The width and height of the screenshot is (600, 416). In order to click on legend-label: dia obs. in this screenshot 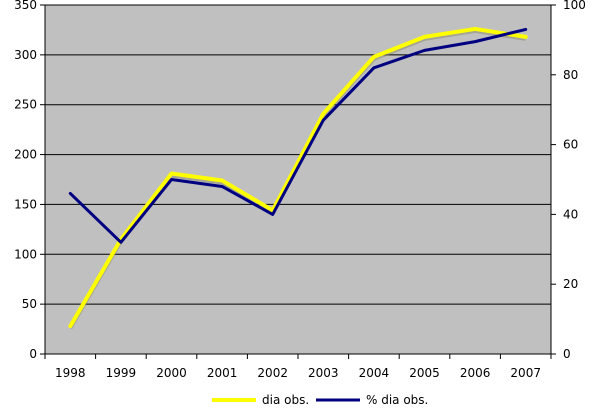, I will do `click(285, 400)`.